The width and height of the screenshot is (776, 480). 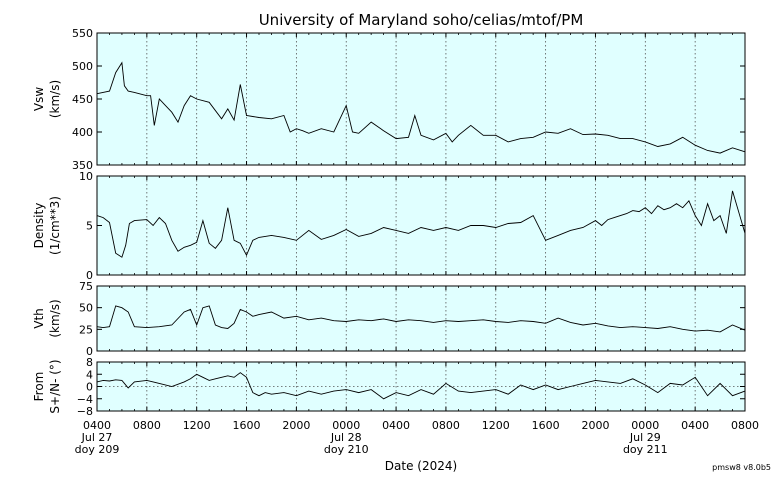 What do you see at coordinates (421, 466) in the screenshot?
I see `x-axis-label: Date (2024)` at bounding box center [421, 466].